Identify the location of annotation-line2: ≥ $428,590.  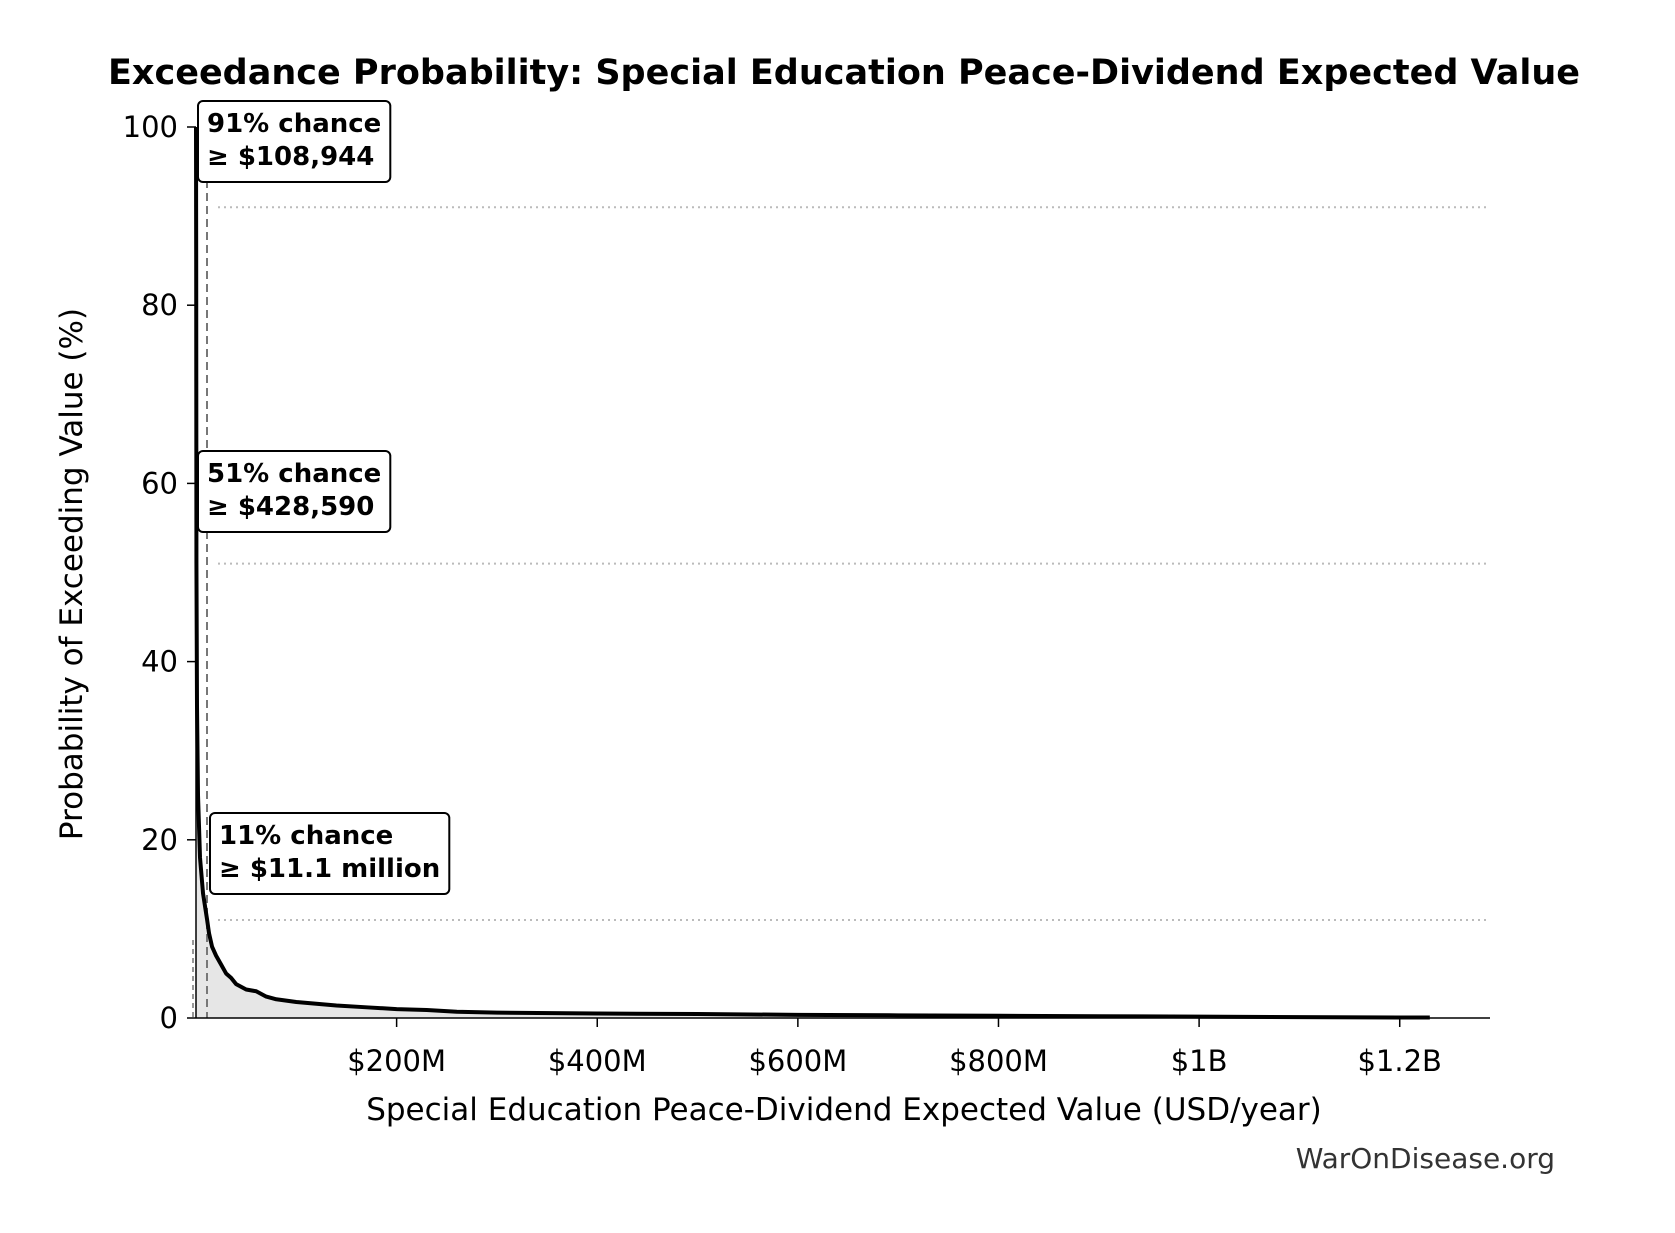
(290, 507).